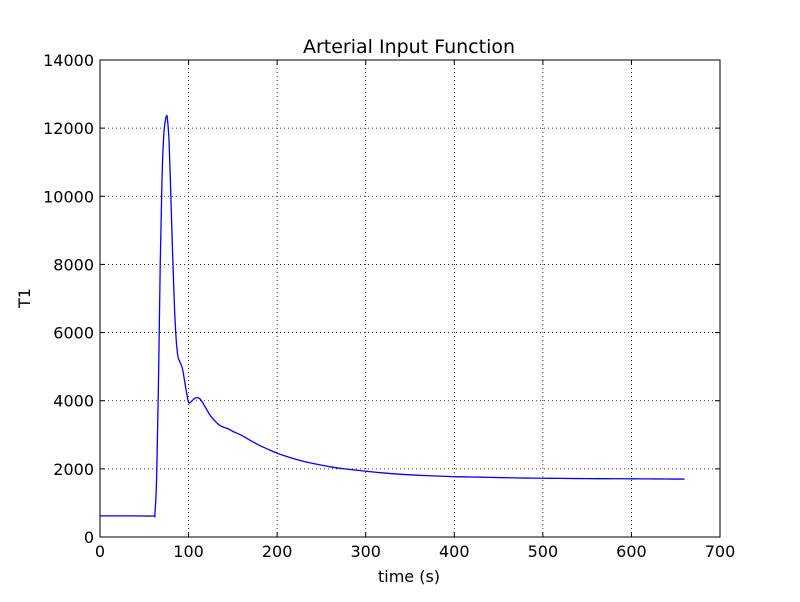 Image resolution: width=800 pixels, height=602 pixels. Describe the element at coordinates (720, 551) in the screenshot. I see `x-tick-label: 700` at that location.